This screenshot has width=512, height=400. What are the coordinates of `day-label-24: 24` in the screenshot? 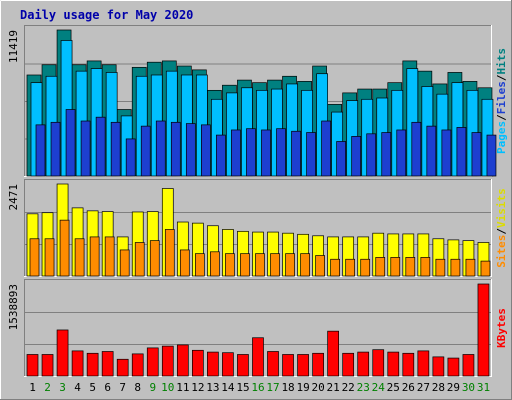 It's located at (379, 387).